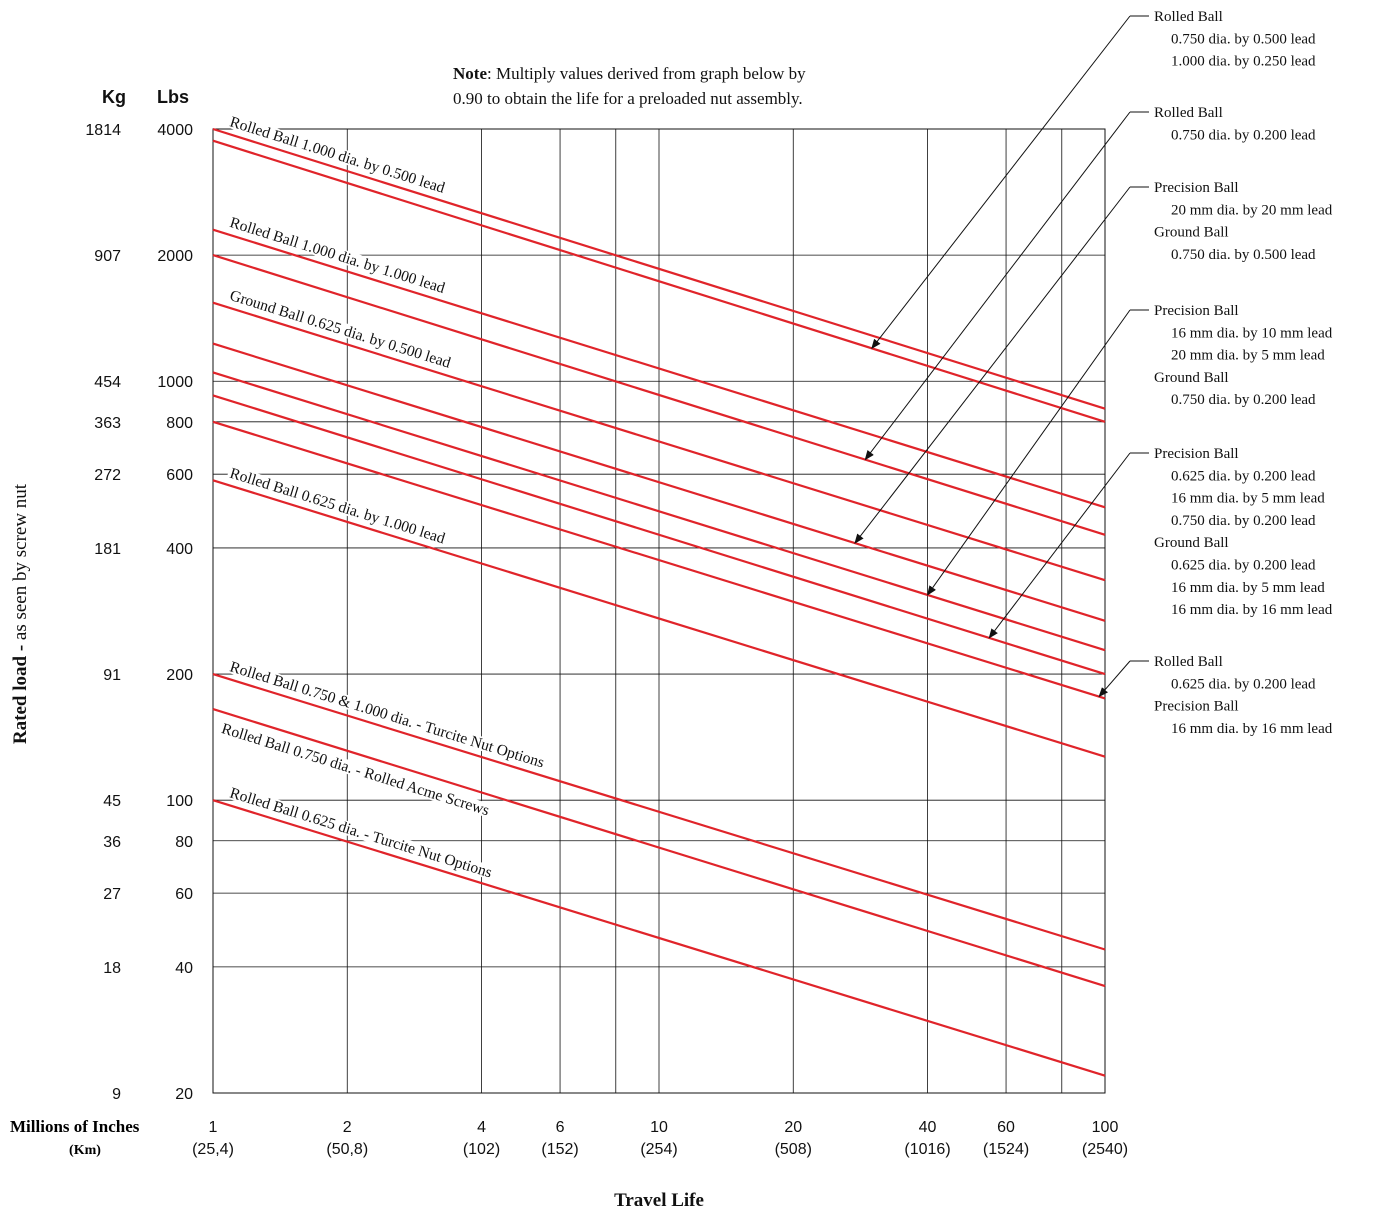 This screenshot has width=1396, height=1211. What do you see at coordinates (1248, 356) in the screenshot?
I see `callout-spec: 20 mm dia. by 5 mm lead` at bounding box center [1248, 356].